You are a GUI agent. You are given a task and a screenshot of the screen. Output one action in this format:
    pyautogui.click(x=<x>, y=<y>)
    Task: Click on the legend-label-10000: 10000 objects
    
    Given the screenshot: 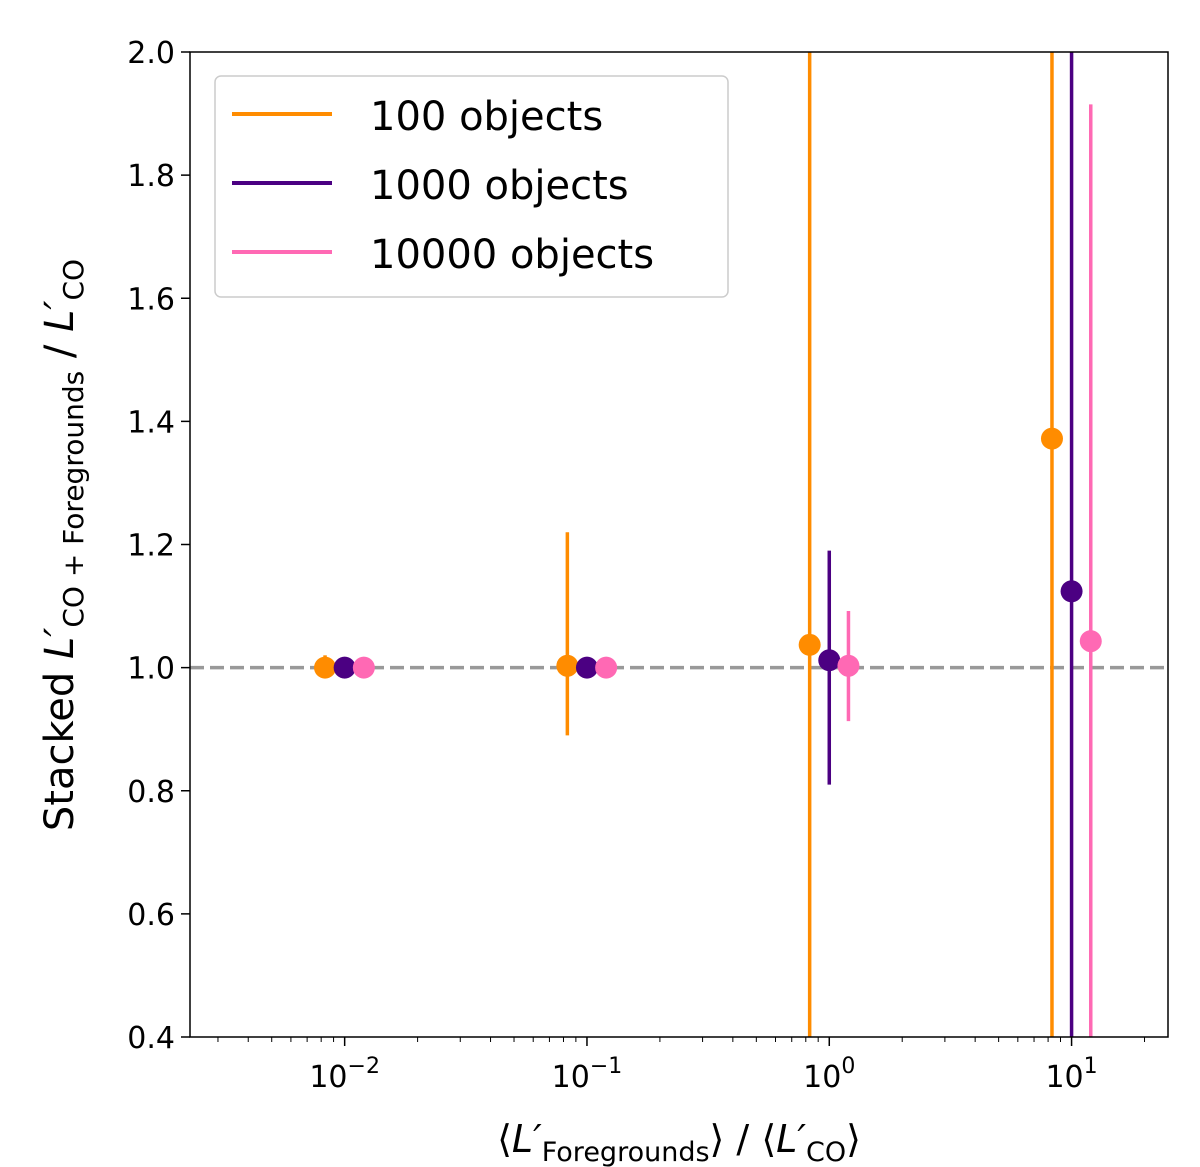 What is the action you would take?
    pyautogui.click(x=512, y=255)
    